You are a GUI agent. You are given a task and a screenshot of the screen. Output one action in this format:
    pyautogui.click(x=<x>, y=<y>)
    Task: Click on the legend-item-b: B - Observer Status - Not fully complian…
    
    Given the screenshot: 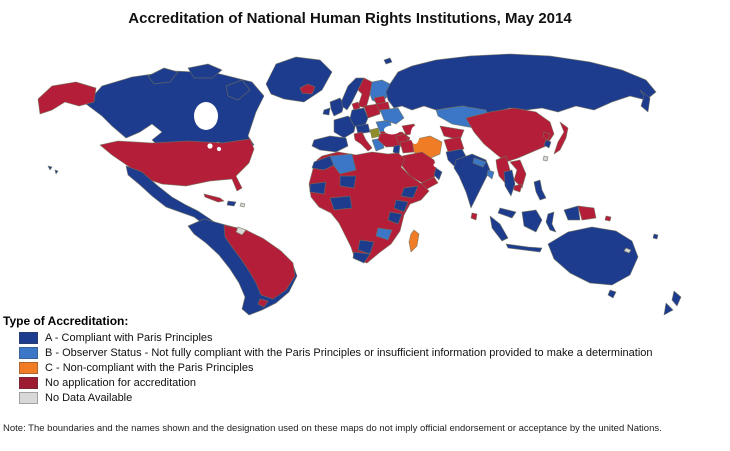 What is the action you would take?
    pyautogui.click(x=328, y=352)
    